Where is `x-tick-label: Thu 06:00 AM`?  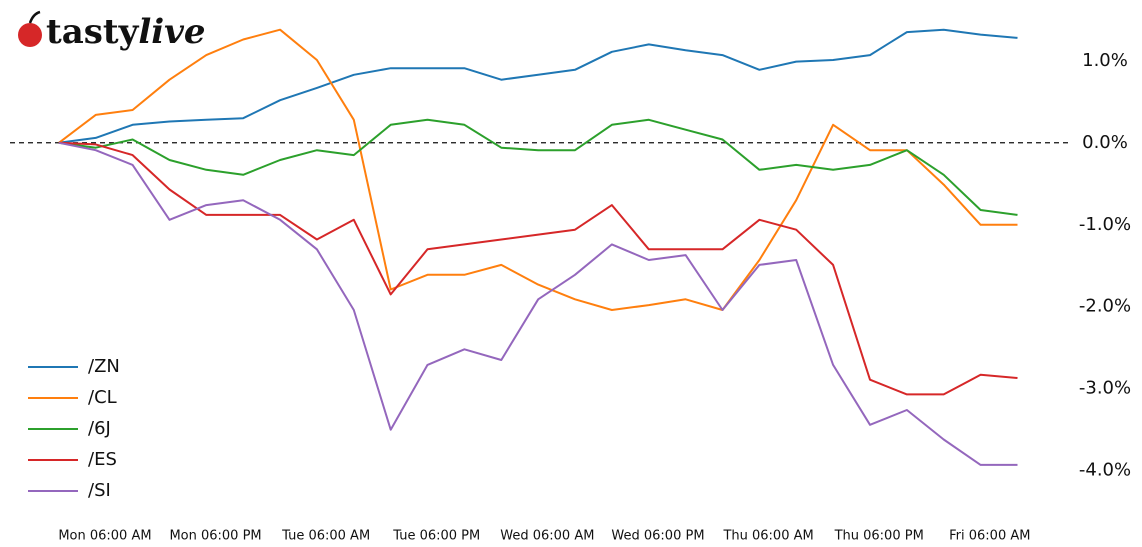 x-tick-label: Thu 06:00 AM is located at coordinates (767, 536).